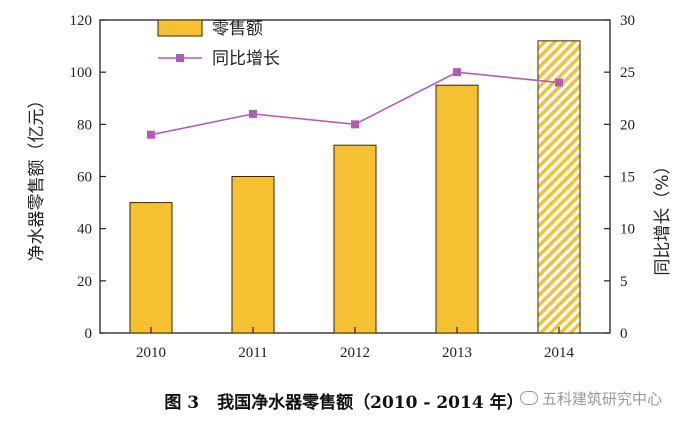 This screenshot has width=688, height=432. I want to click on y-right-title: 同比增长（%）, so click(663, 216).